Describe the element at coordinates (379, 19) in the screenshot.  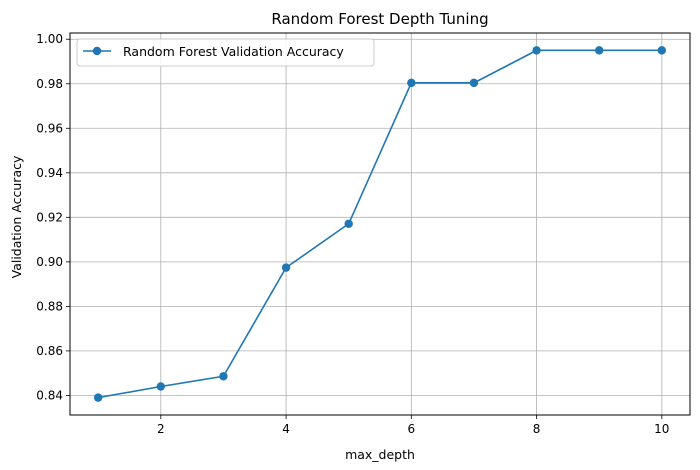
I see `chart-title: Random Forest Depth Tuning` at that location.